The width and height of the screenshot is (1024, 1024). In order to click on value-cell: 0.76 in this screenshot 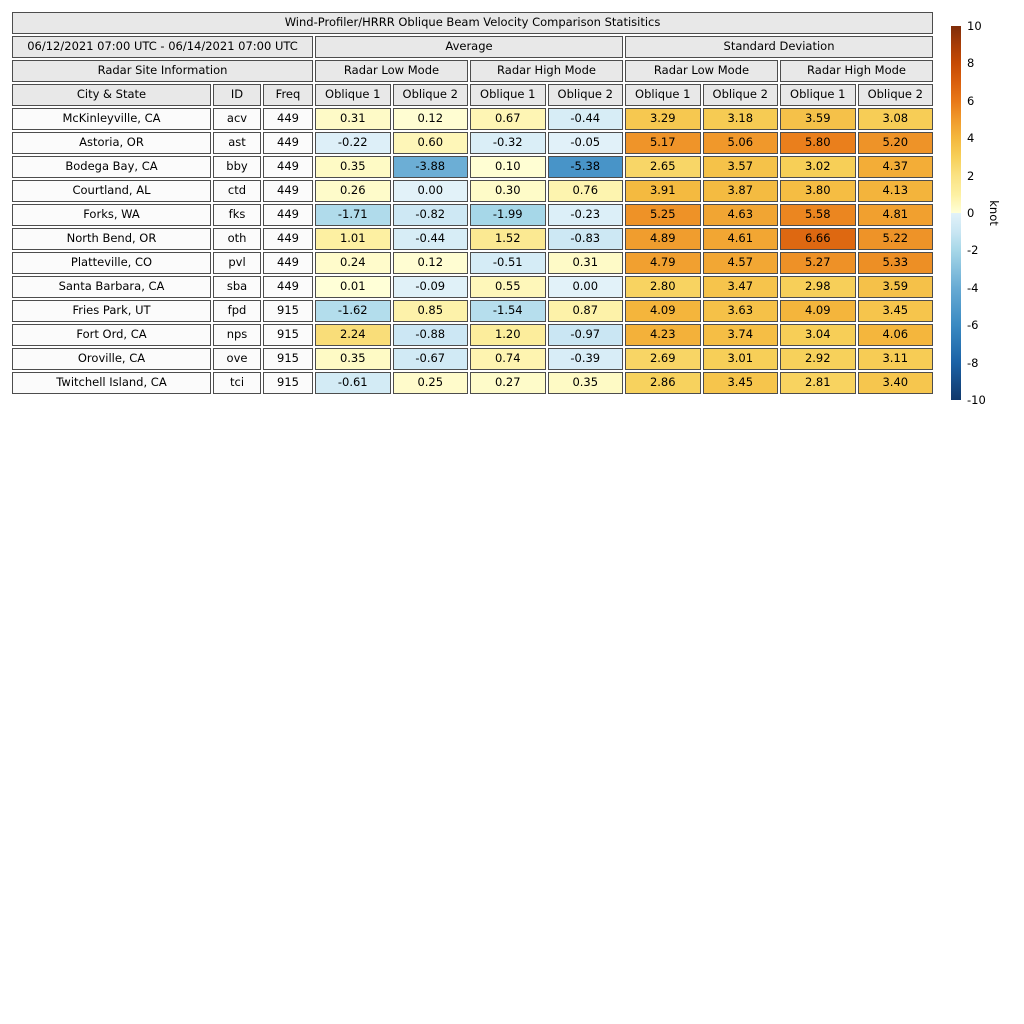, I will do `click(585, 191)`.